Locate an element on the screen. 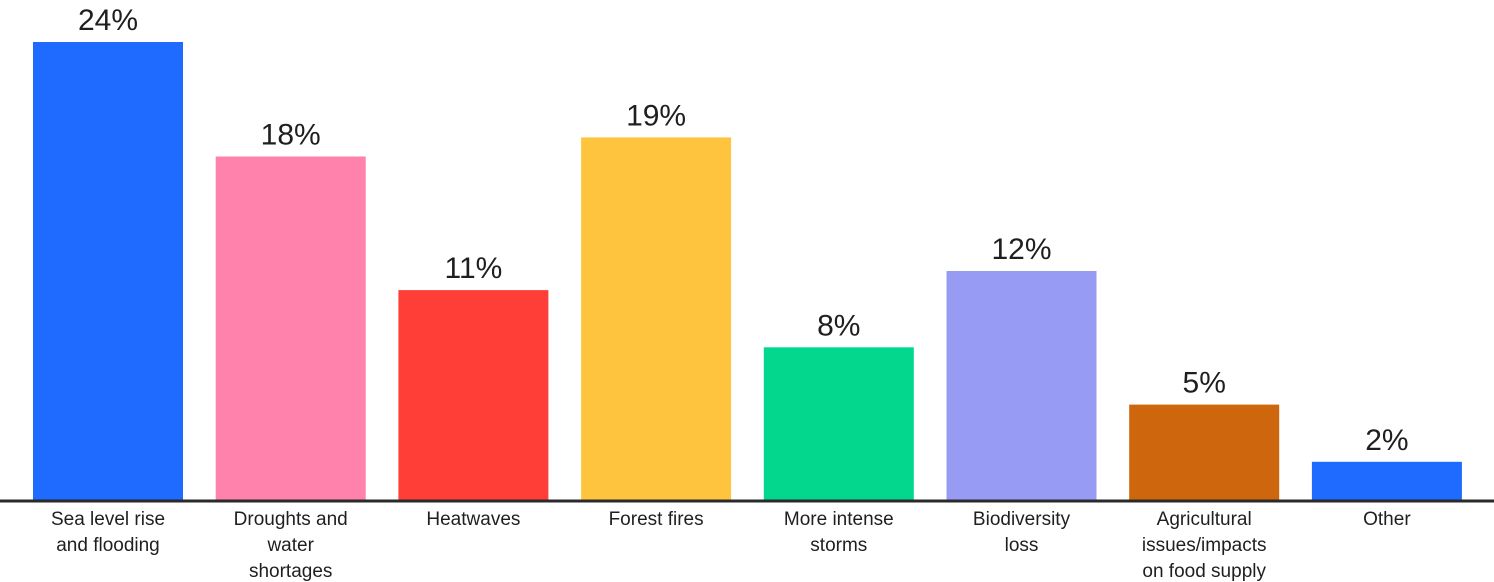 This screenshot has height=582, width=1494. category-label-3: Heatwaves is located at coordinates (473, 519).